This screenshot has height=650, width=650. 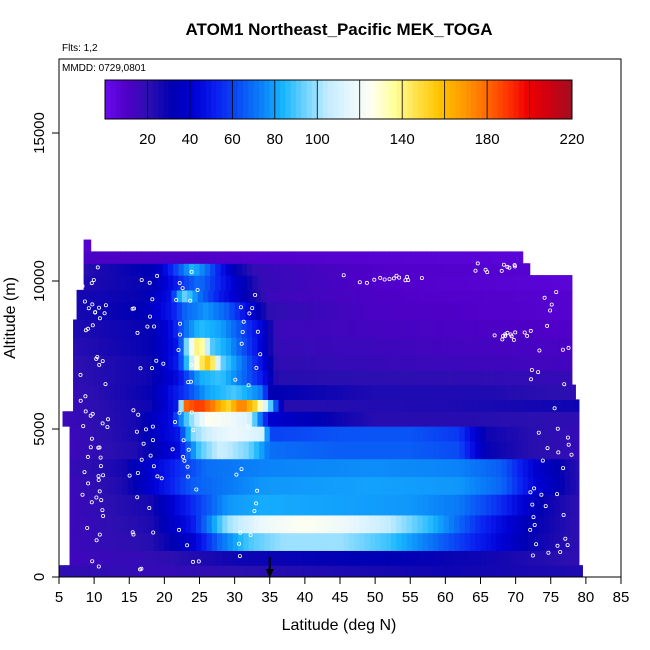 What do you see at coordinates (269, 567) in the screenshot?
I see `latitude-marker-arrow` at bounding box center [269, 567].